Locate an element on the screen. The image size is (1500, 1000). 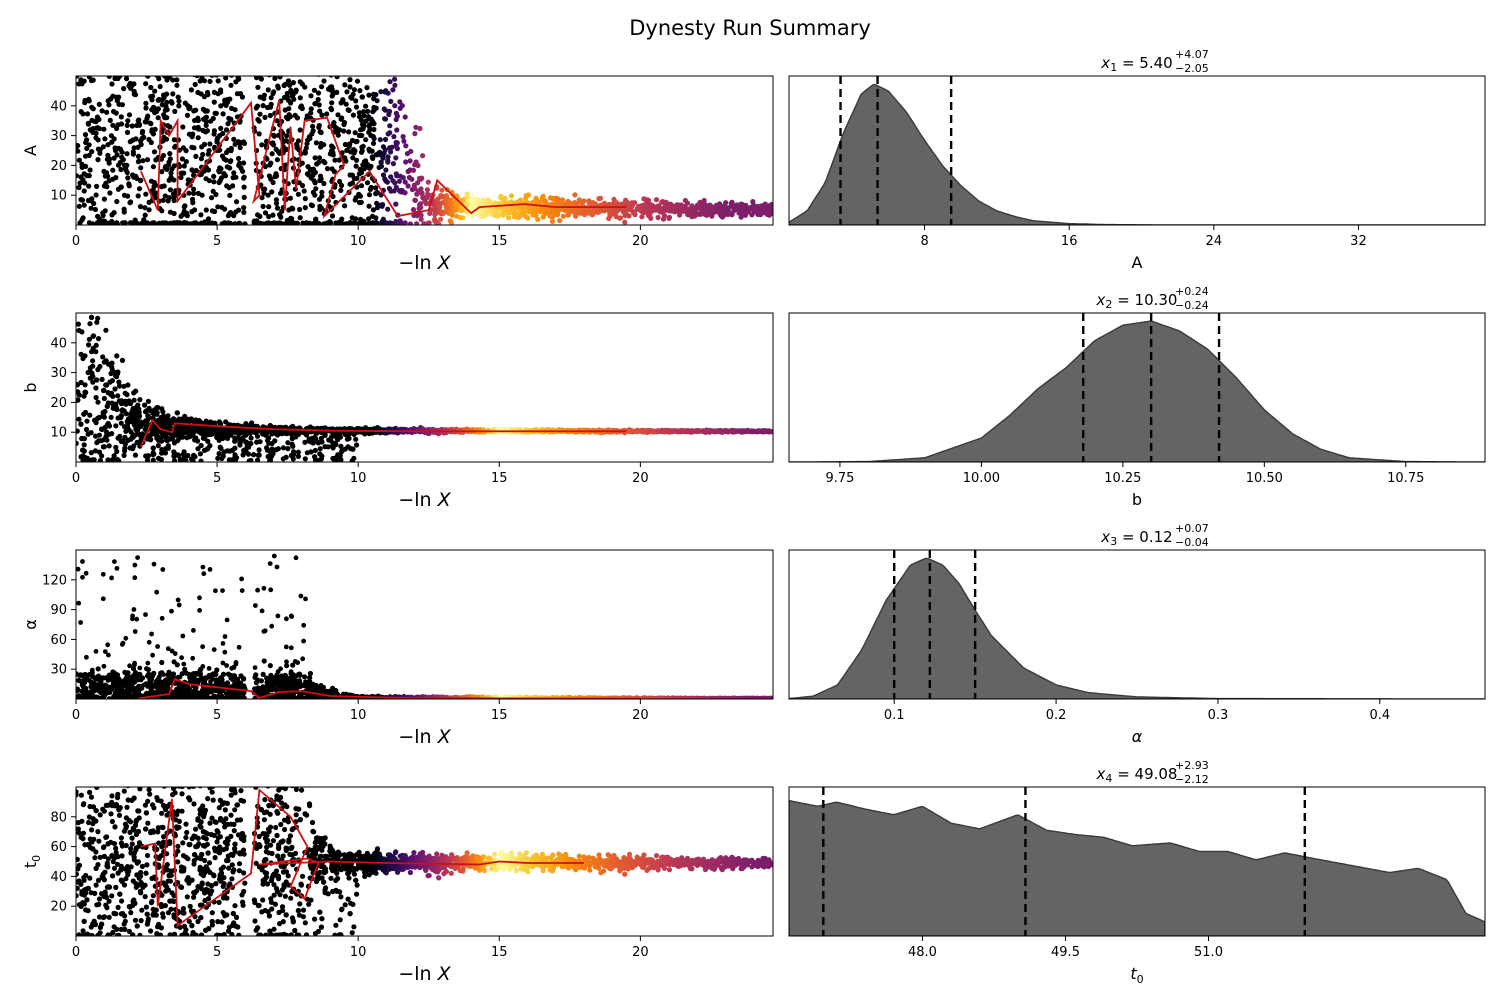
y-tick-label: 10 is located at coordinates (58, 196).